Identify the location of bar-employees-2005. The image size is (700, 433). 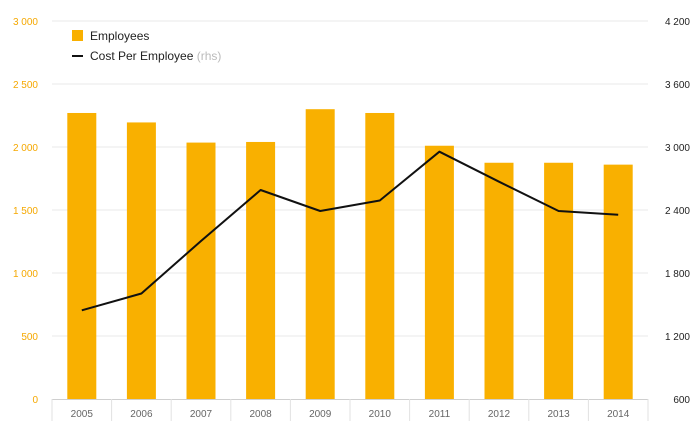
(82, 255).